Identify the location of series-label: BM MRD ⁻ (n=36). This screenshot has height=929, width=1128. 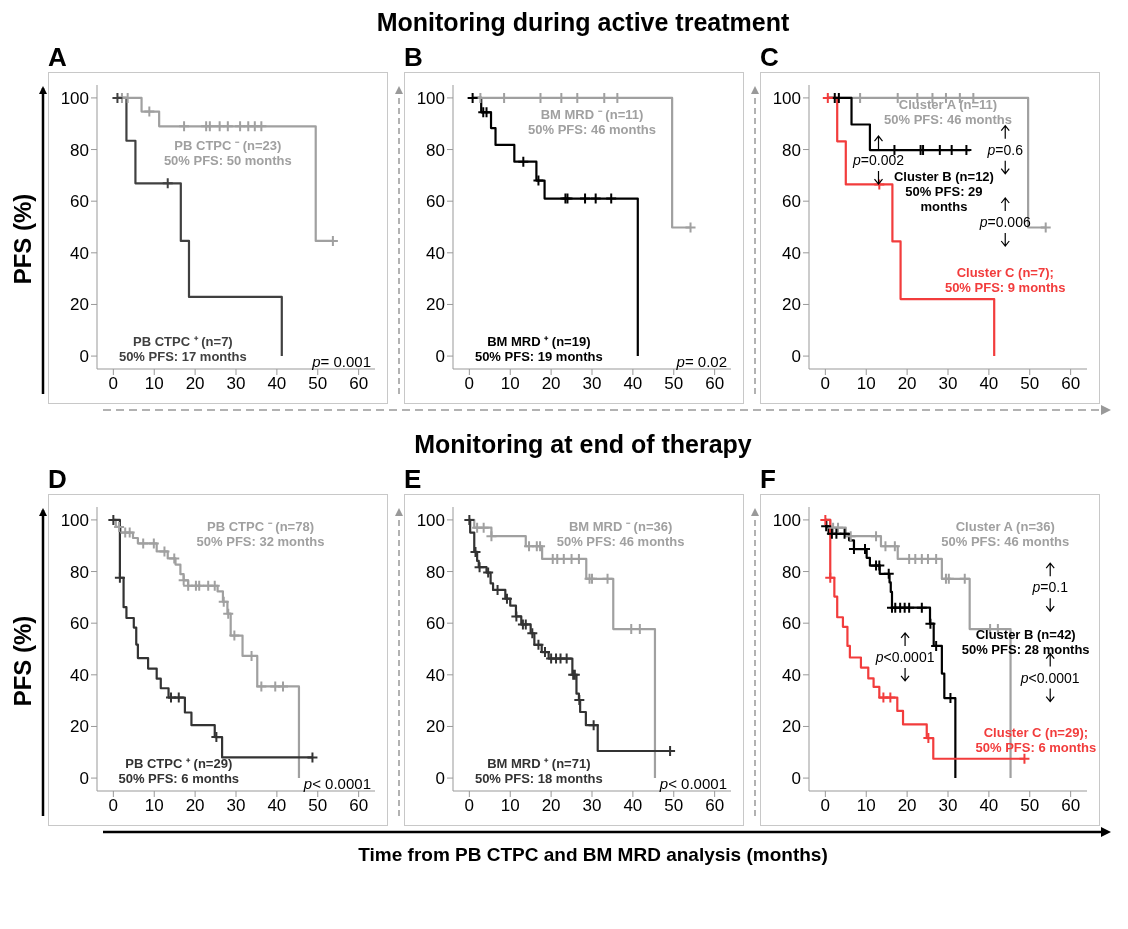
(620, 526).